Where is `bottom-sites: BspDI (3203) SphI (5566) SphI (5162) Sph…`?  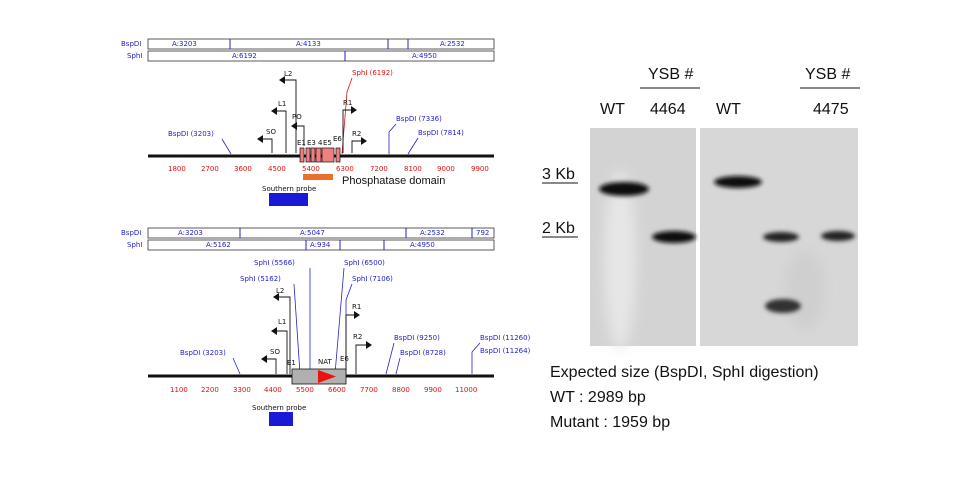
bottom-sites: BspDI (3203) SphI (5566) SphI (5162) Sph… is located at coordinates (355, 317).